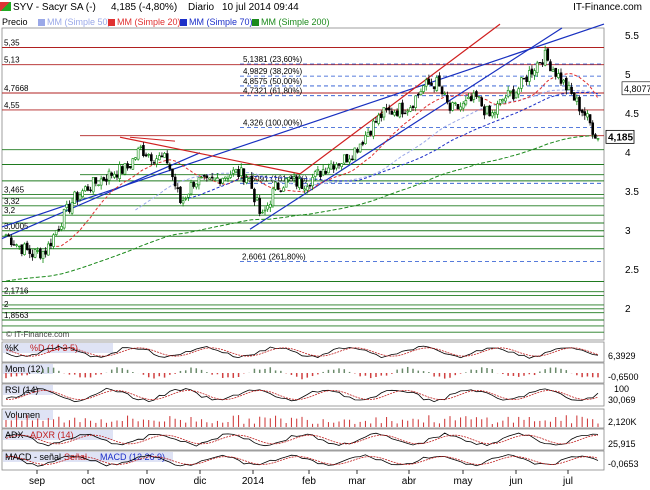 This screenshot has height=490, width=650. What do you see at coordinates (14, 190) in the screenshot?
I see `level-label: 3,465` at bounding box center [14, 190].